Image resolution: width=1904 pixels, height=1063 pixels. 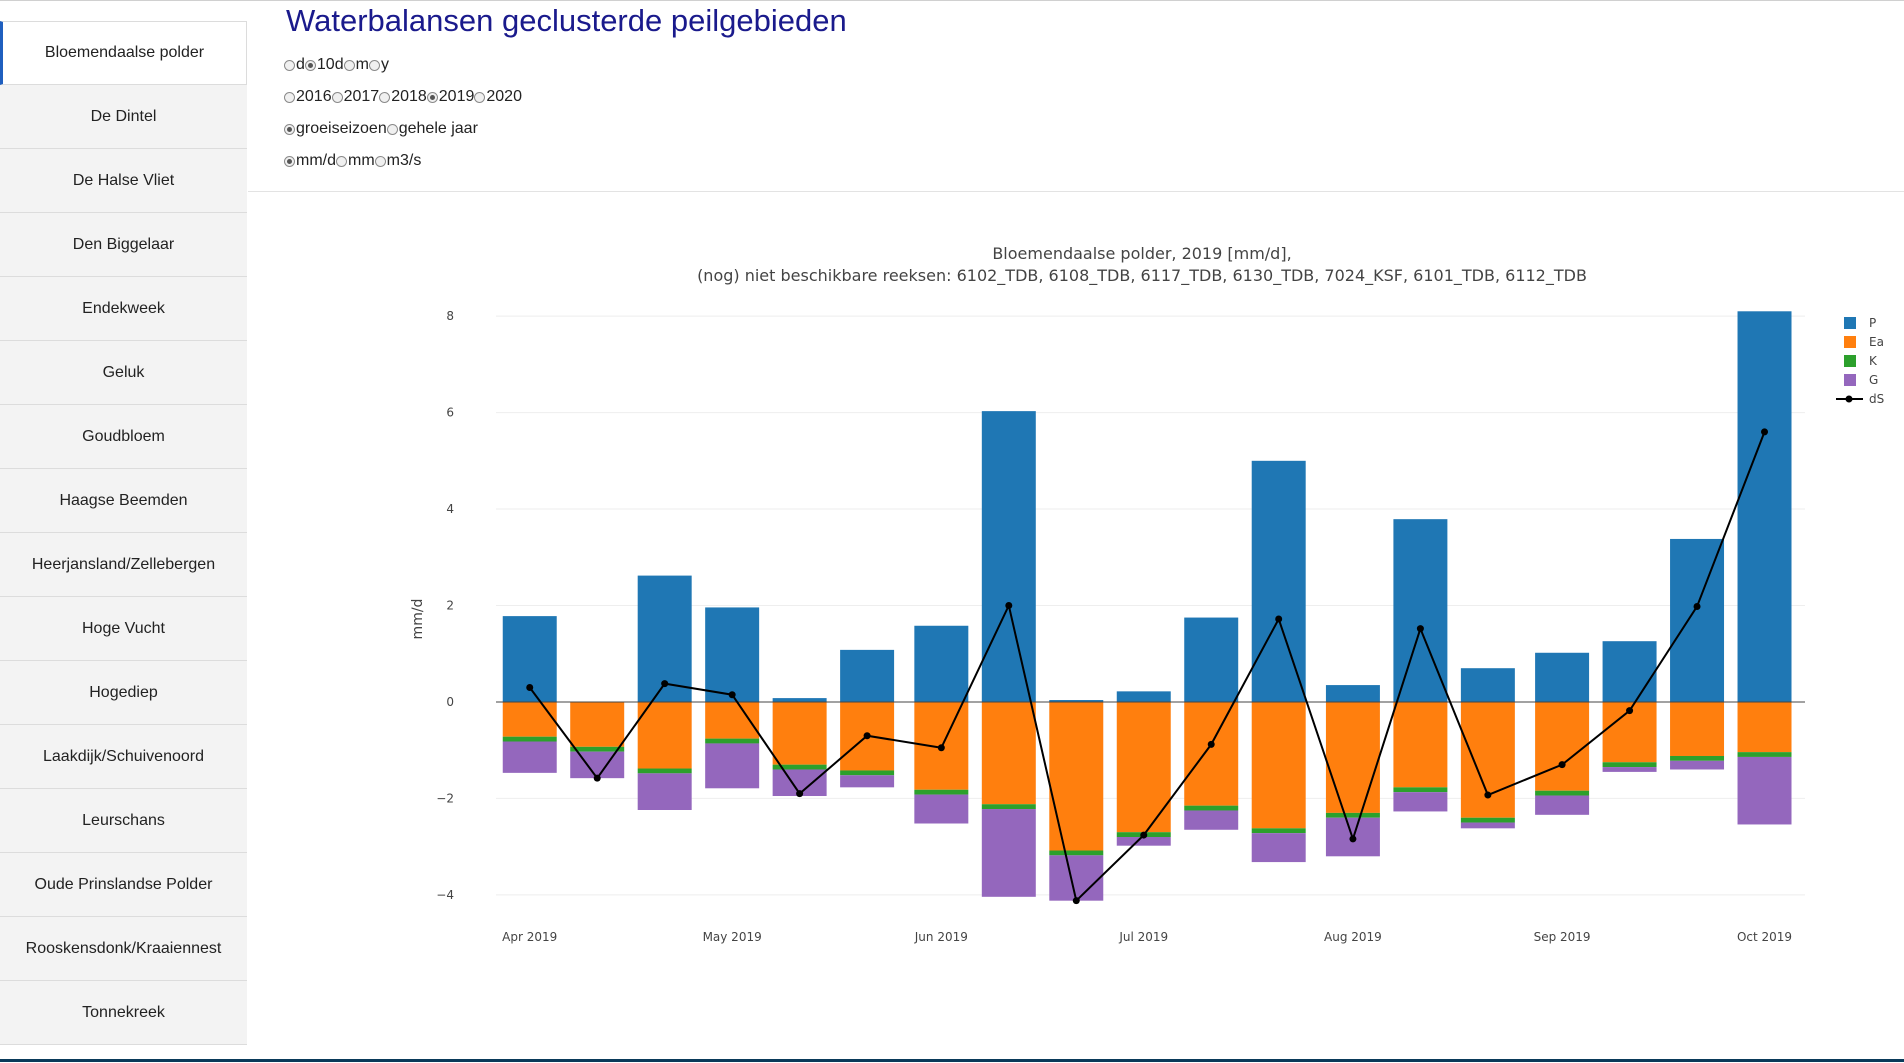 What do you see at coordinates (123, 629) in the screenshot?
I see `sidebar-item: Hoge Vucht` at bounding box center [123, 629].